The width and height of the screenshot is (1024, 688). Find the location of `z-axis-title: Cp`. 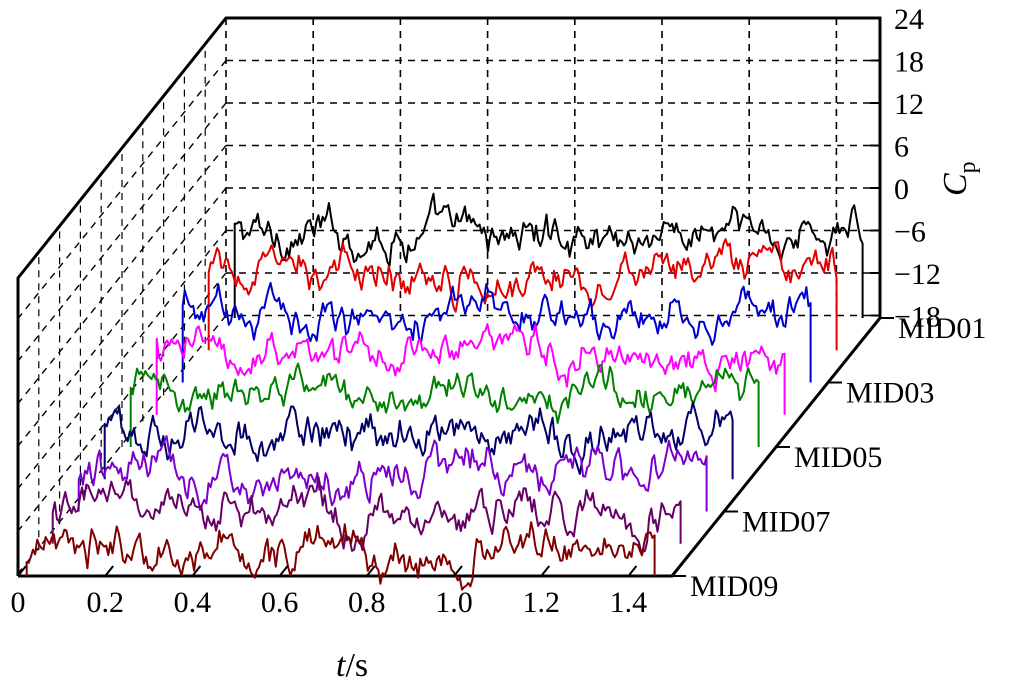

z-axis-title: Cp is located at coordinates (959, 178).